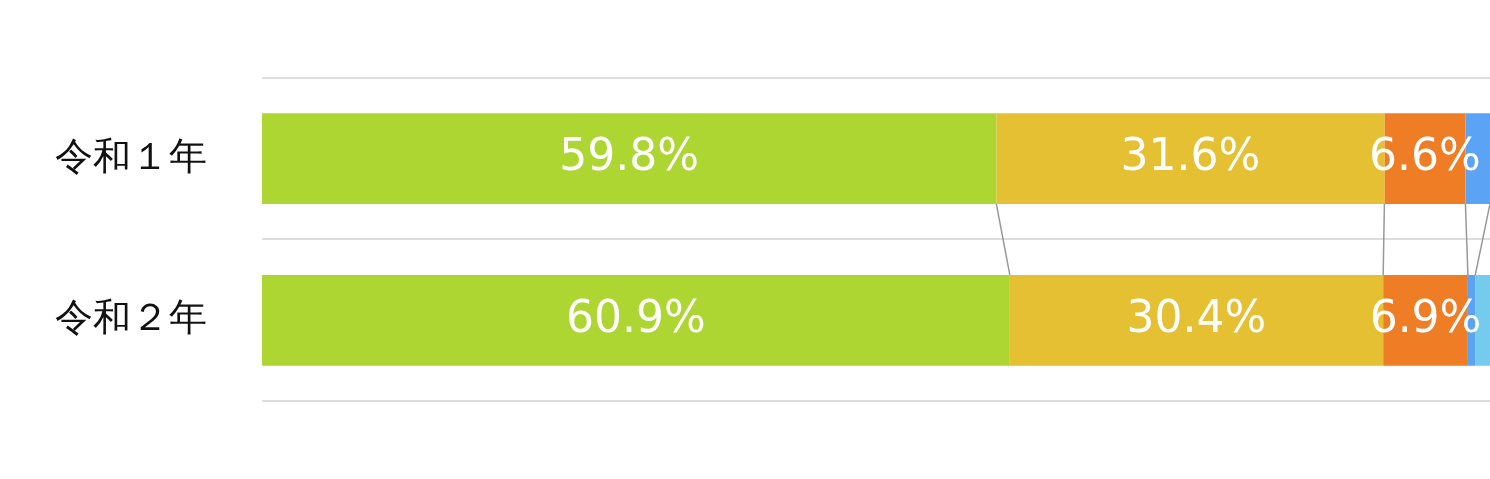 The width and height of the screenshot is (1490, 479). Describe the element at coordinates (131, 155) in the screenshot. I see `y-tick-label: 令和１年` at that location.